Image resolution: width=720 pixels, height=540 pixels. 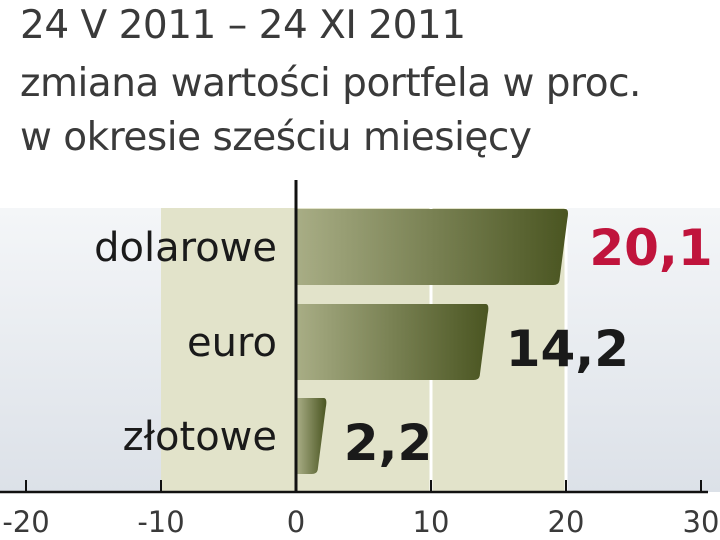 I want to click on x-tick-label: 0, so click(x=296, y=522).